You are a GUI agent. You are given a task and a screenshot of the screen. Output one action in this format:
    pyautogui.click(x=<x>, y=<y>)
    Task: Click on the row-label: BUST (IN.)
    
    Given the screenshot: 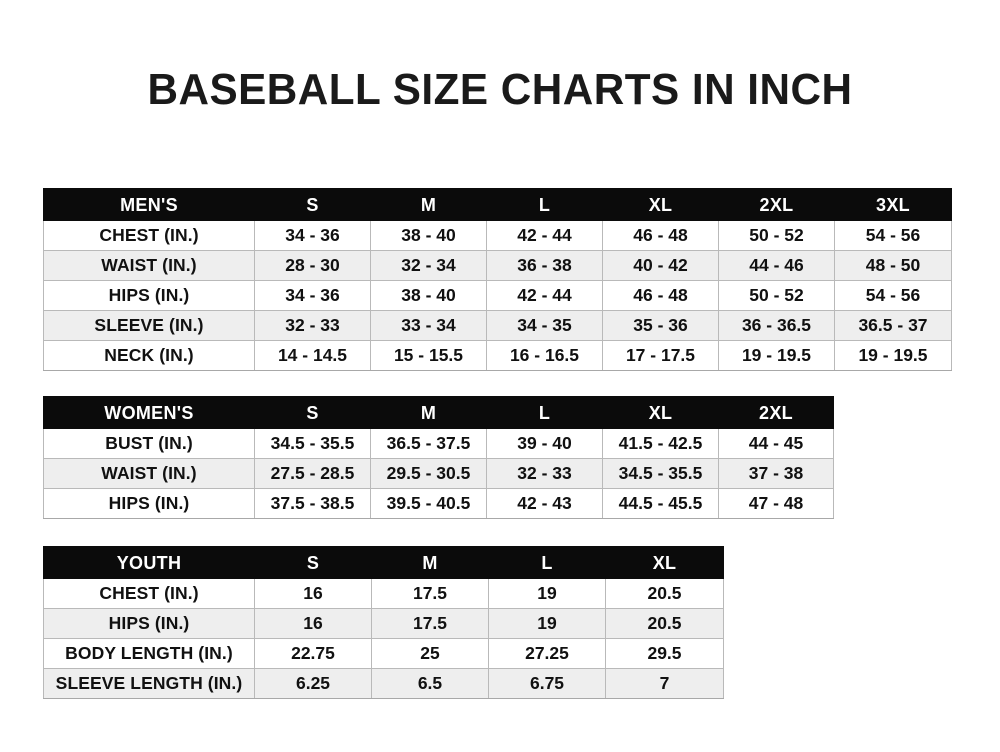 What is the action you would take?
    pyautogui.click(x=149, y=443)
    